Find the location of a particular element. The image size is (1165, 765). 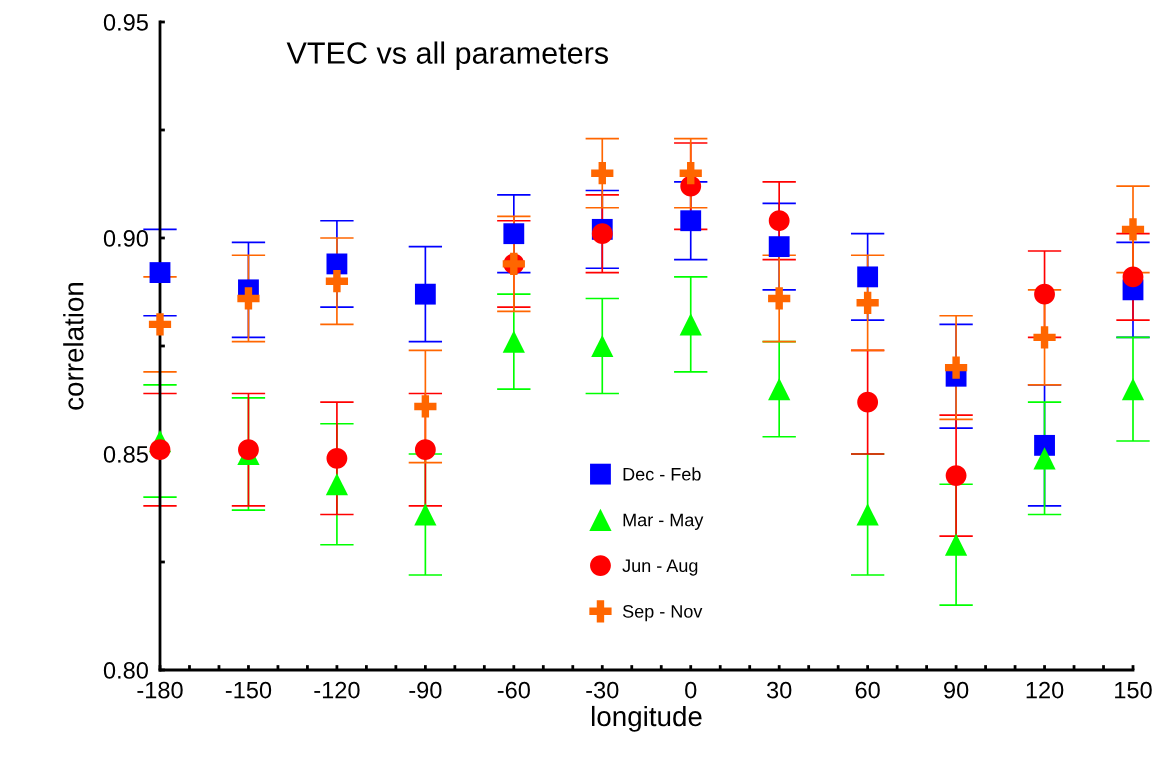

x-tick-label: -90 is located at coordinates (425, 690).